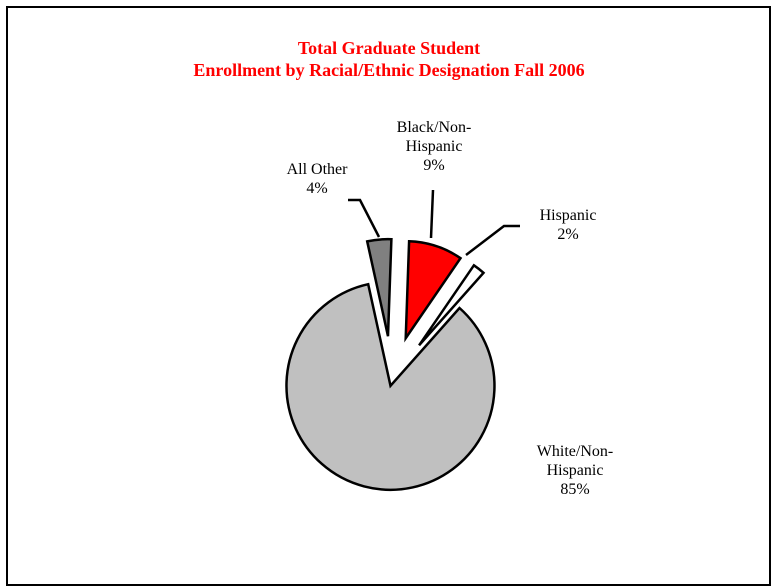 The width and height of the screenshot is (778, 586). Describe the element at coordinates (568, 215) in the screenshot. I see `label-hispanic-line-1: Hispanic` at that location.